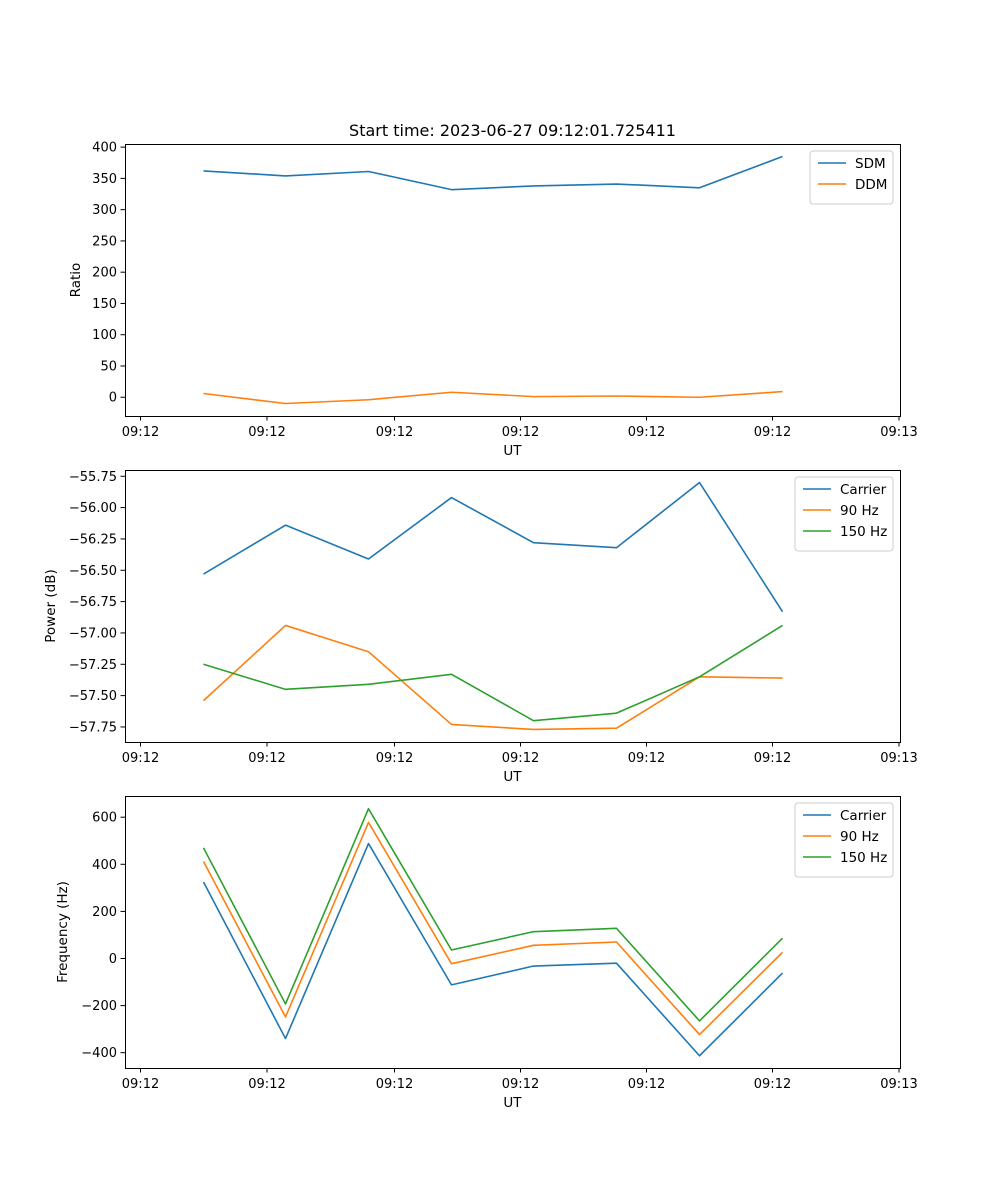 This screenshot has height=1200, width=1000. What do you see at coordinates (99, 1006) in the screenshot?
I see `y-tick-label: −200` at bounding box center [99, 1006].